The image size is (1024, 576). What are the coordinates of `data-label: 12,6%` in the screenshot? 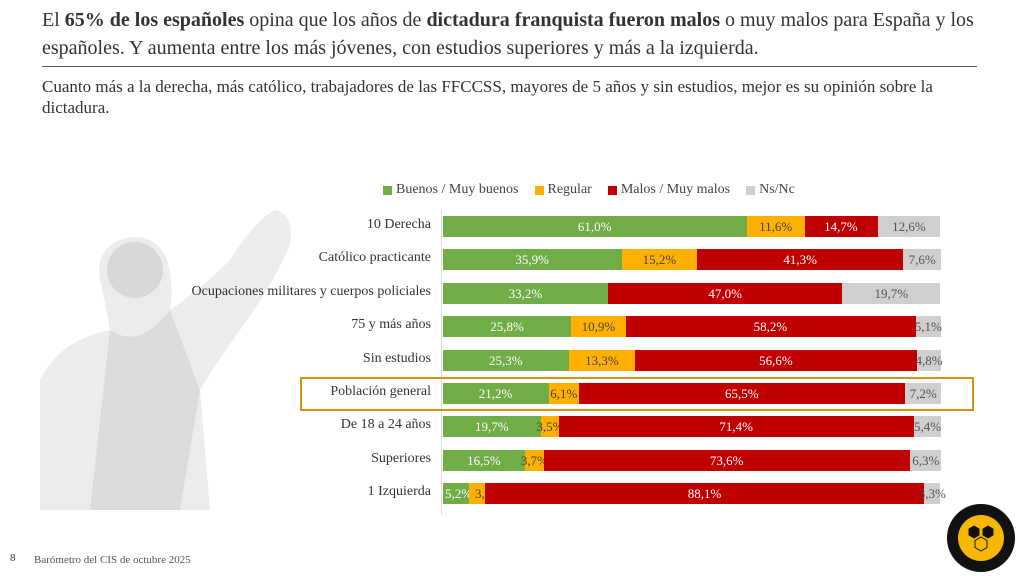 It's located at (909, 226).